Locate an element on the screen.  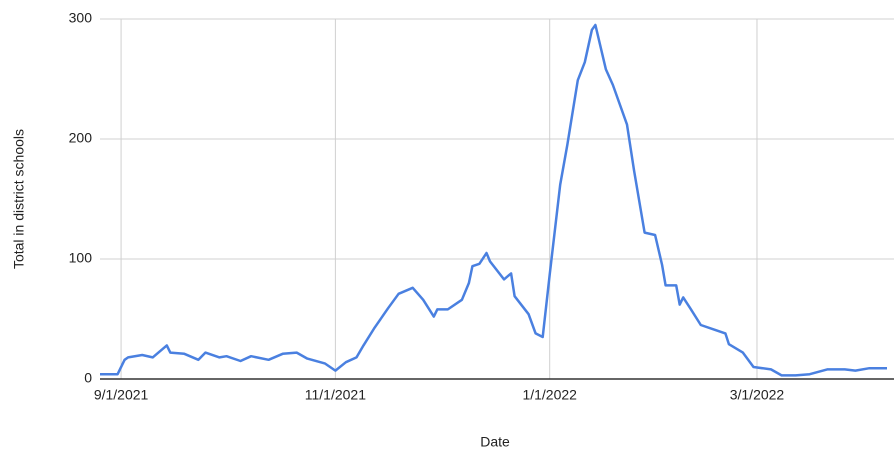
x-tick-label: 3/1/2022 is located at coordinates (757, 395).